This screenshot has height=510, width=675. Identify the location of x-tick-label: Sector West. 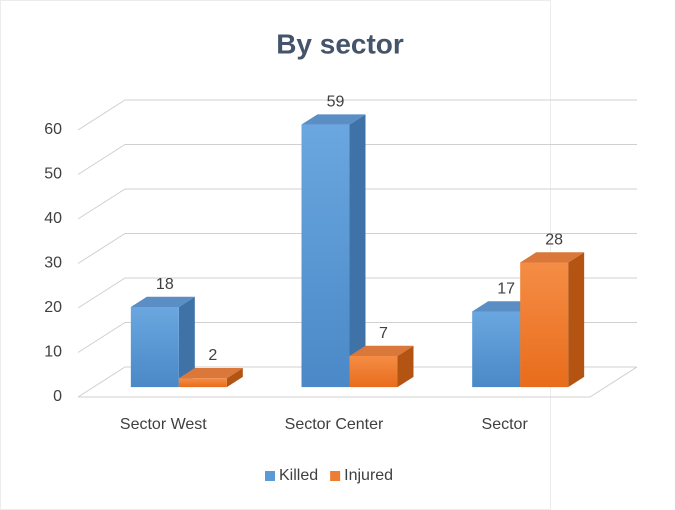
(163, 424).